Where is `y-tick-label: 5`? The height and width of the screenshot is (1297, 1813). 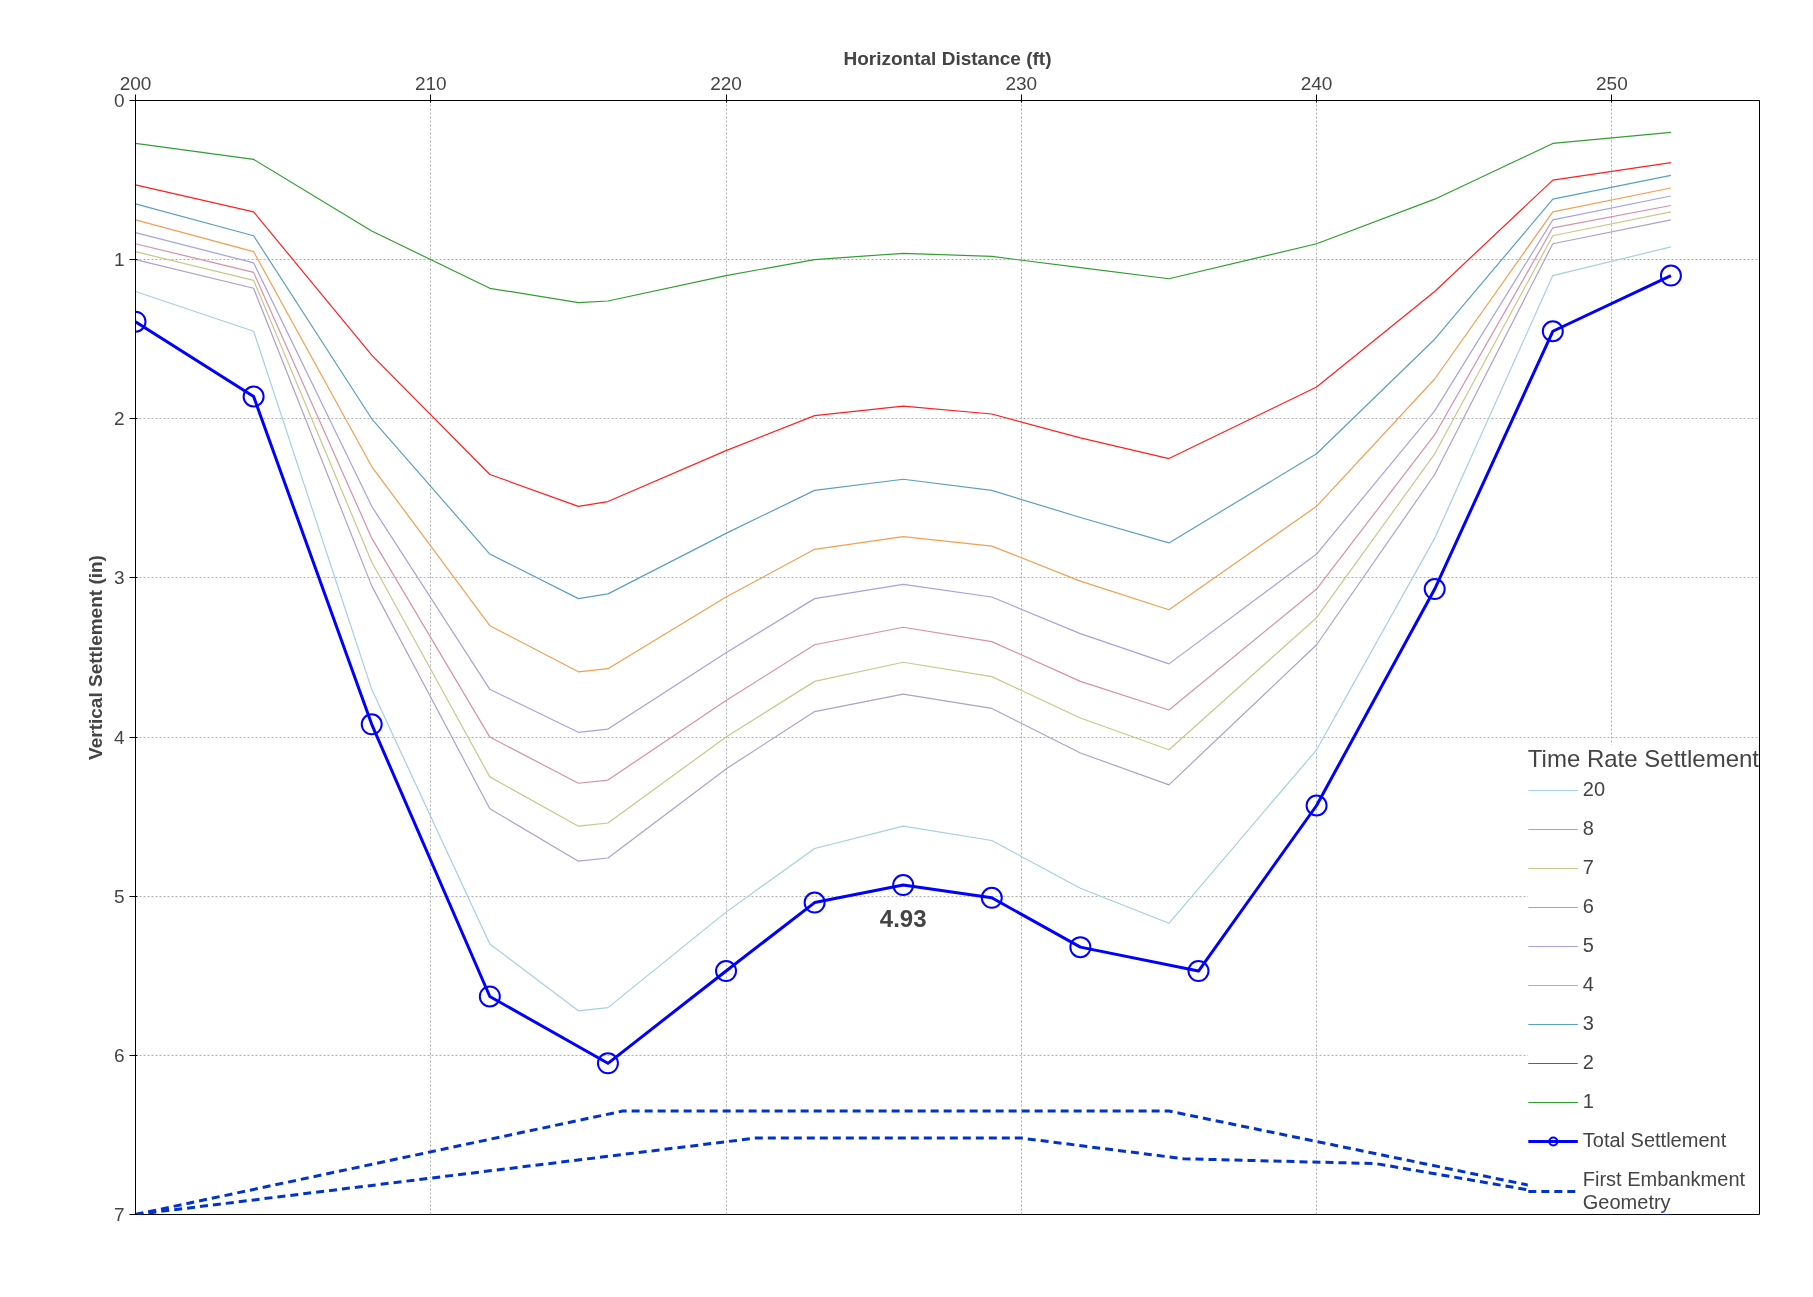
y-tick-label: 5 is located at coordinates (119, 896).